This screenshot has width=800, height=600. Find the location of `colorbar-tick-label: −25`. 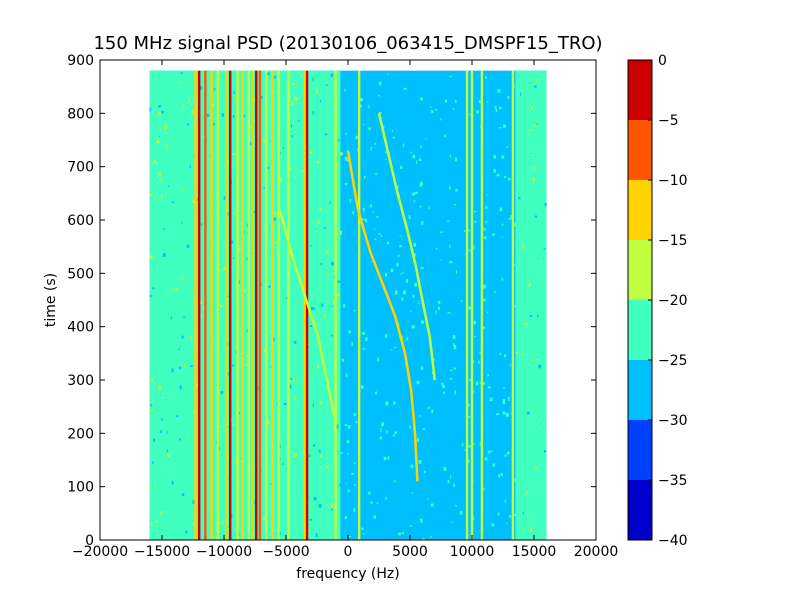

colorbar-tick-label: −25 is located at coordinates (673, 361).